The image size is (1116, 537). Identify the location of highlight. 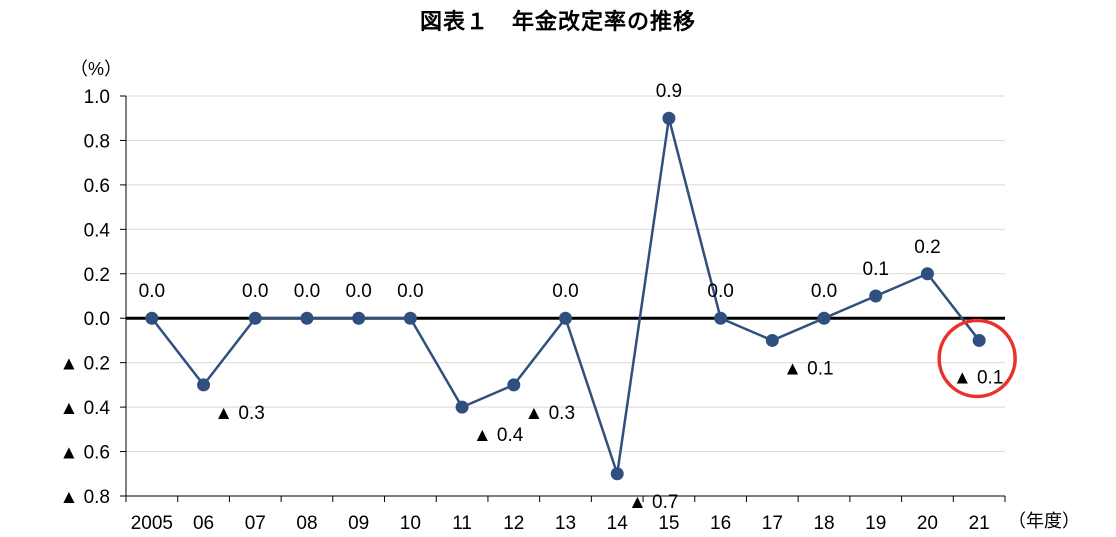
(977, 358).